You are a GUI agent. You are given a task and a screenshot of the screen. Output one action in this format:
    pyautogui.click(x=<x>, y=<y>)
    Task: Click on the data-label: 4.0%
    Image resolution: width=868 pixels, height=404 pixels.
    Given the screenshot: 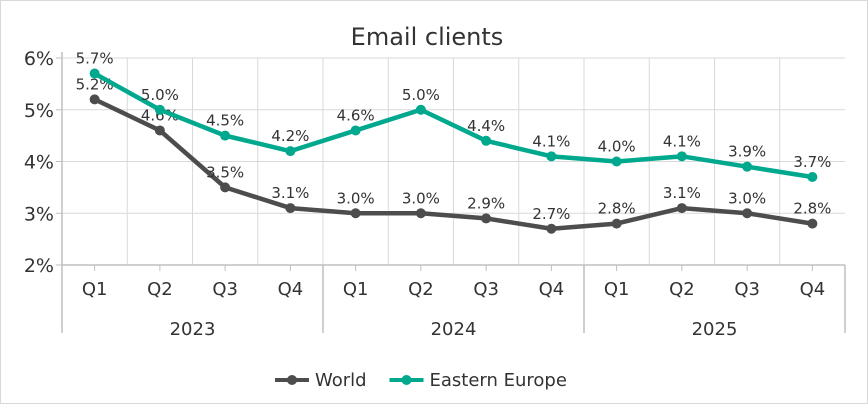 What is the action you would take?
    pyautogui.click(x=617, y=147)
    